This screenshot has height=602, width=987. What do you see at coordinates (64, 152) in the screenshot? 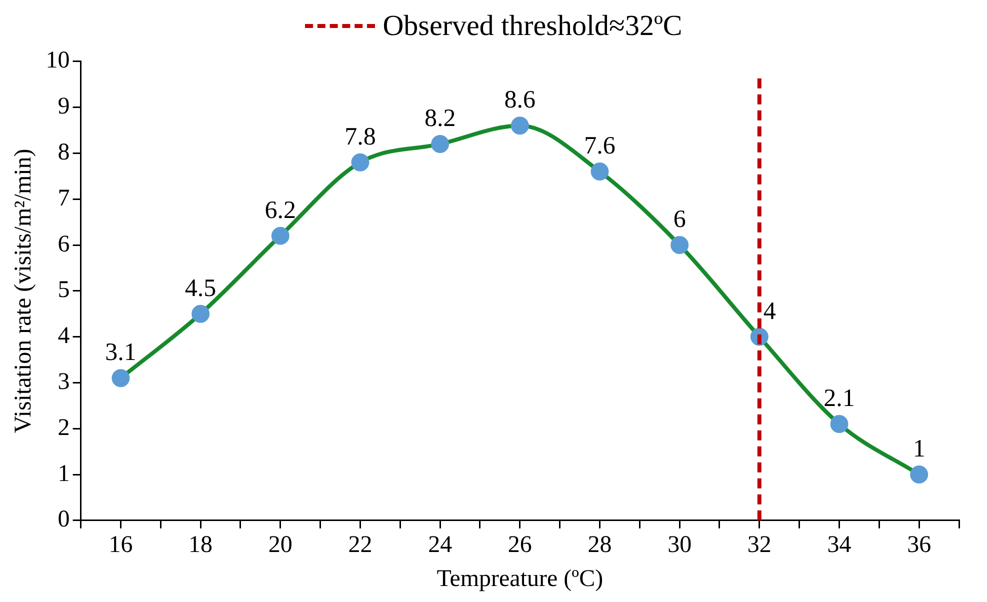
I see `y-tick-label: 8` at bounding box center [64, 152].